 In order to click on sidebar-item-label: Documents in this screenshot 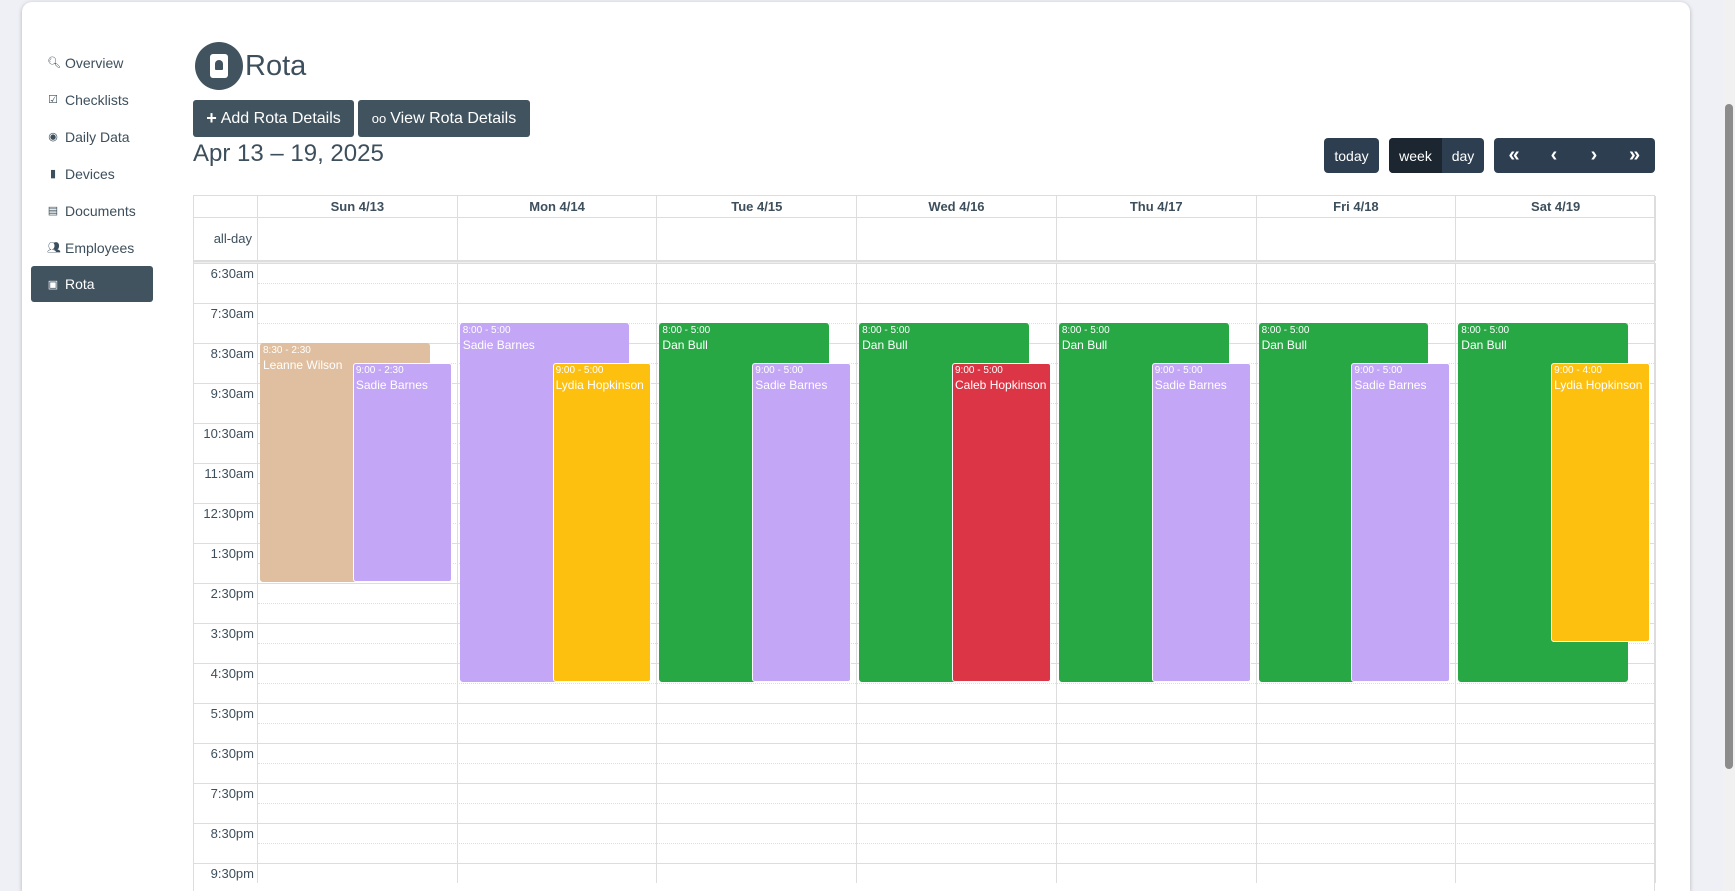, I will do `click(100, 210)`.